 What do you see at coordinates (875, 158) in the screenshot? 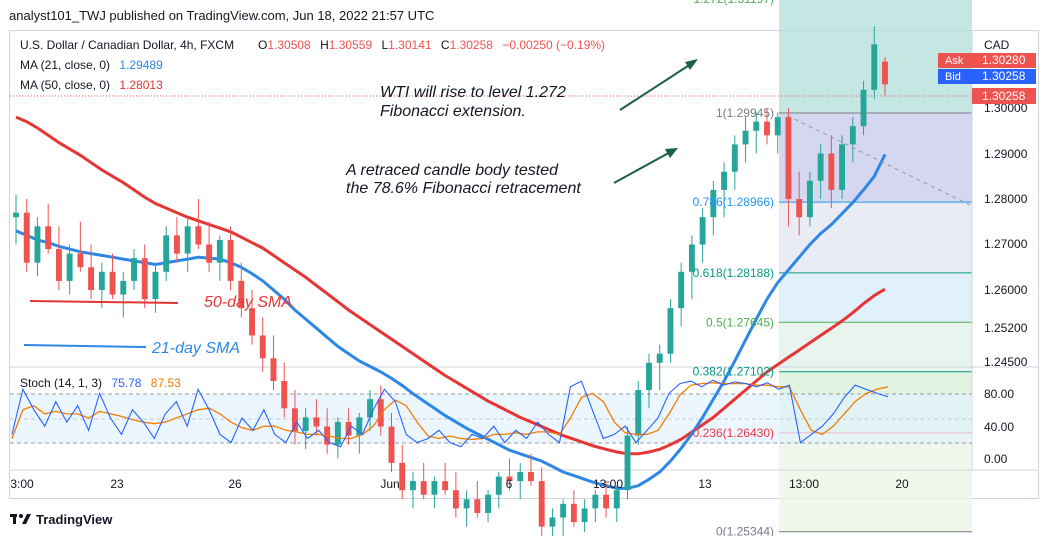
I see `trend-line-dashed` at bounding box center [875, 158].